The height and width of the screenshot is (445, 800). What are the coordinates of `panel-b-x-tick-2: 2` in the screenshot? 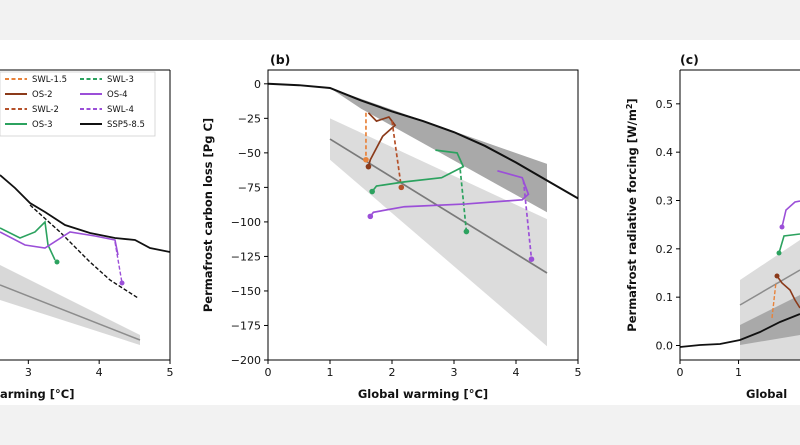 It's located at (392, 372).